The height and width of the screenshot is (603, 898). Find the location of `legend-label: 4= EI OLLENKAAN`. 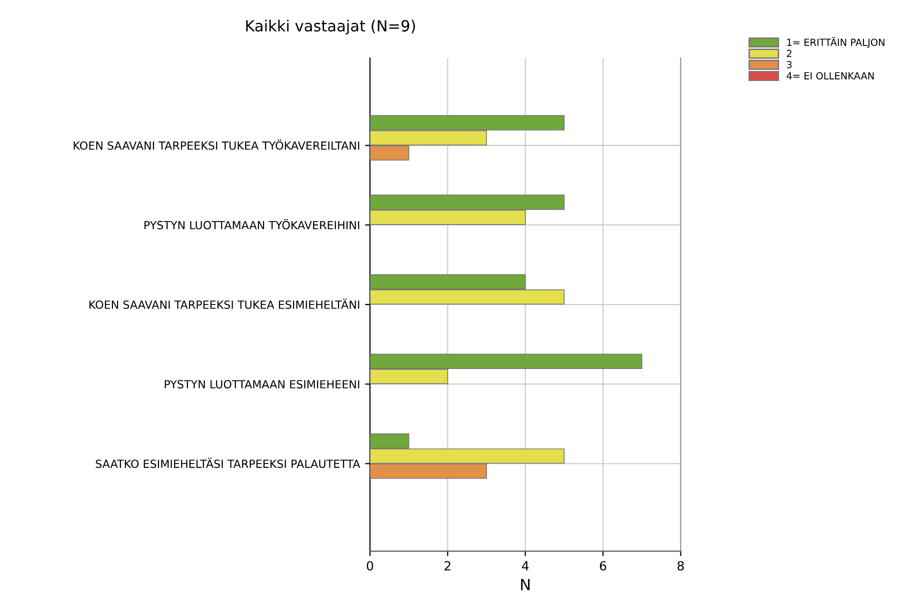

legend-label: 4= EI OLLENKAAN is located at coordinates (830, 76).